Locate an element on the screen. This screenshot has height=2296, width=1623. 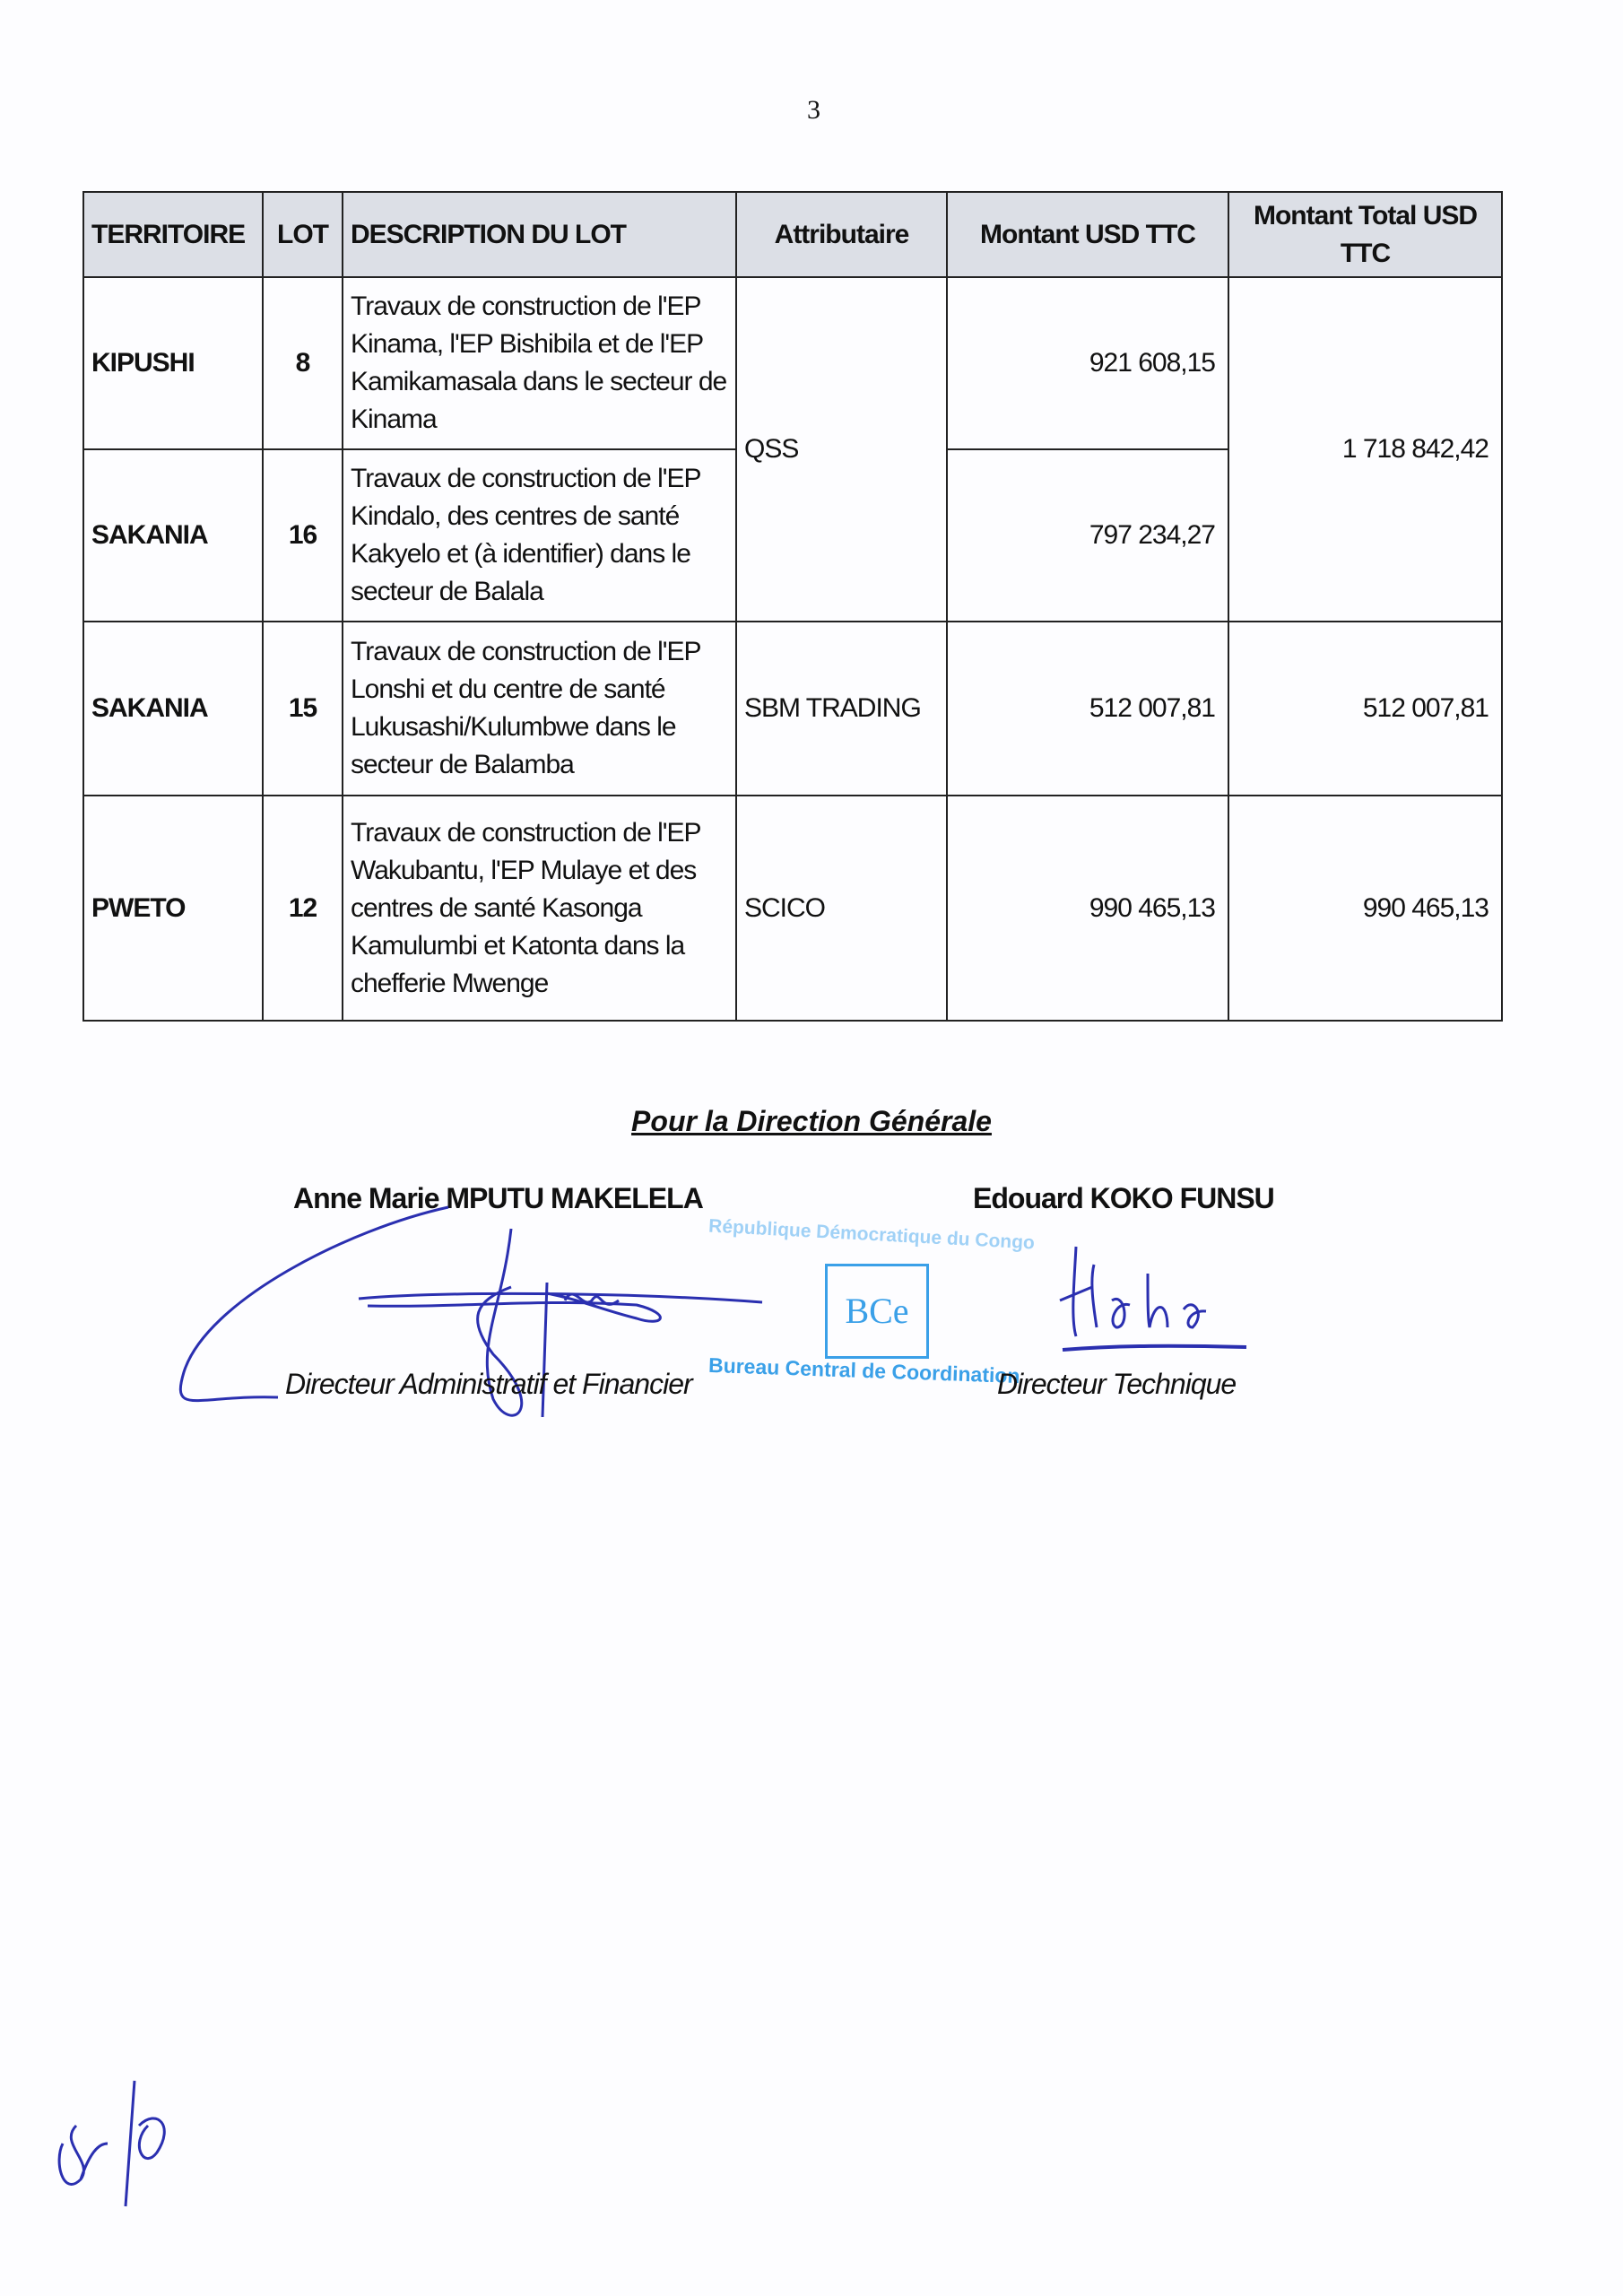
page-number: 3 is located at coordinates (813, 110).